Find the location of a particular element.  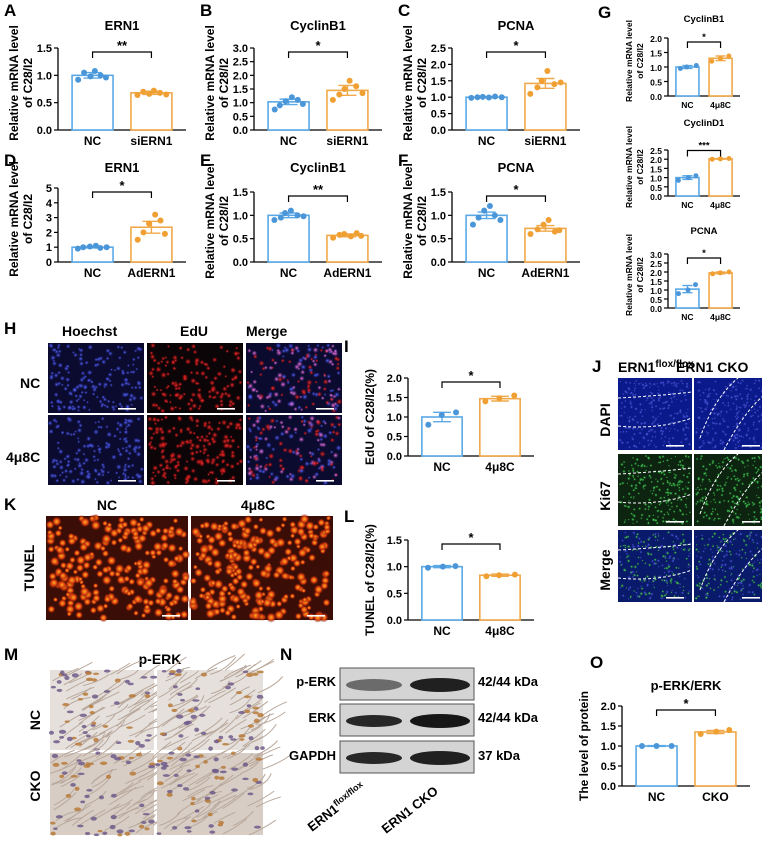

y-axis-label-line2: of C28/I2 is located at coordinates (640, 275).